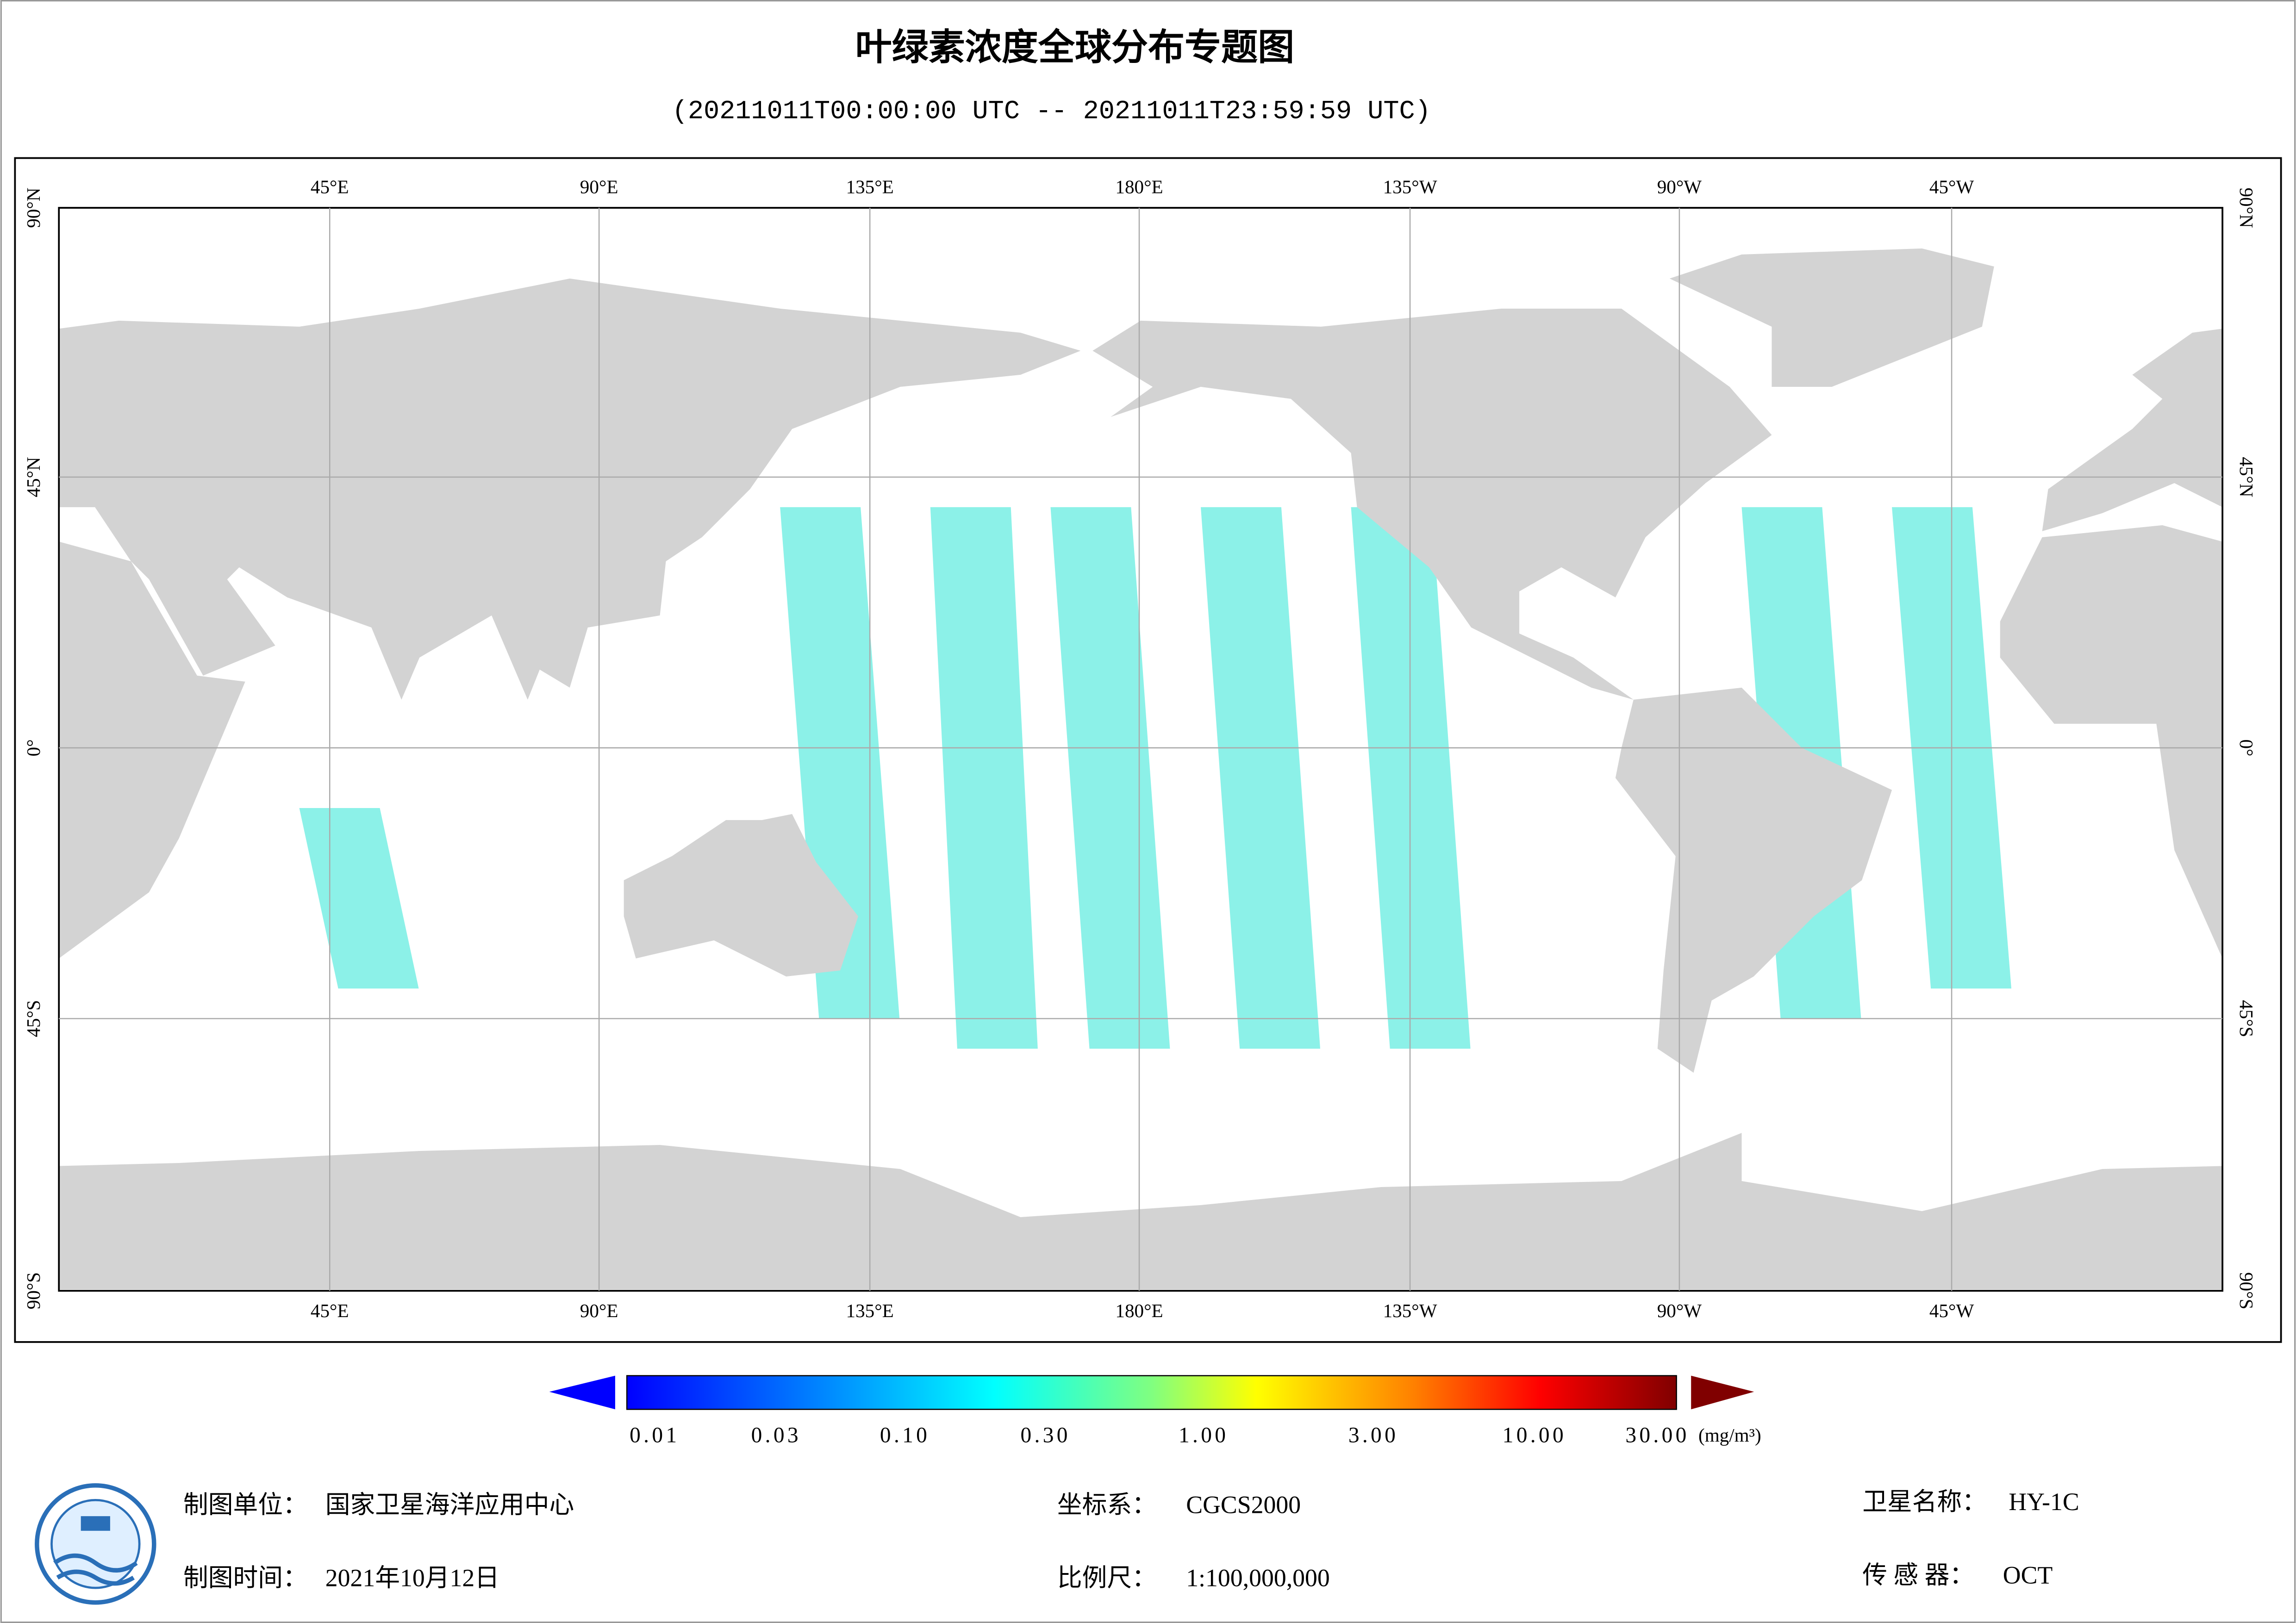 This screenshot has height=1623, width=2296. Describe the element at coordinates (449, 1505) in the screenshot. I see `footer-value: 国家卫星海洋应用中心` at that location.